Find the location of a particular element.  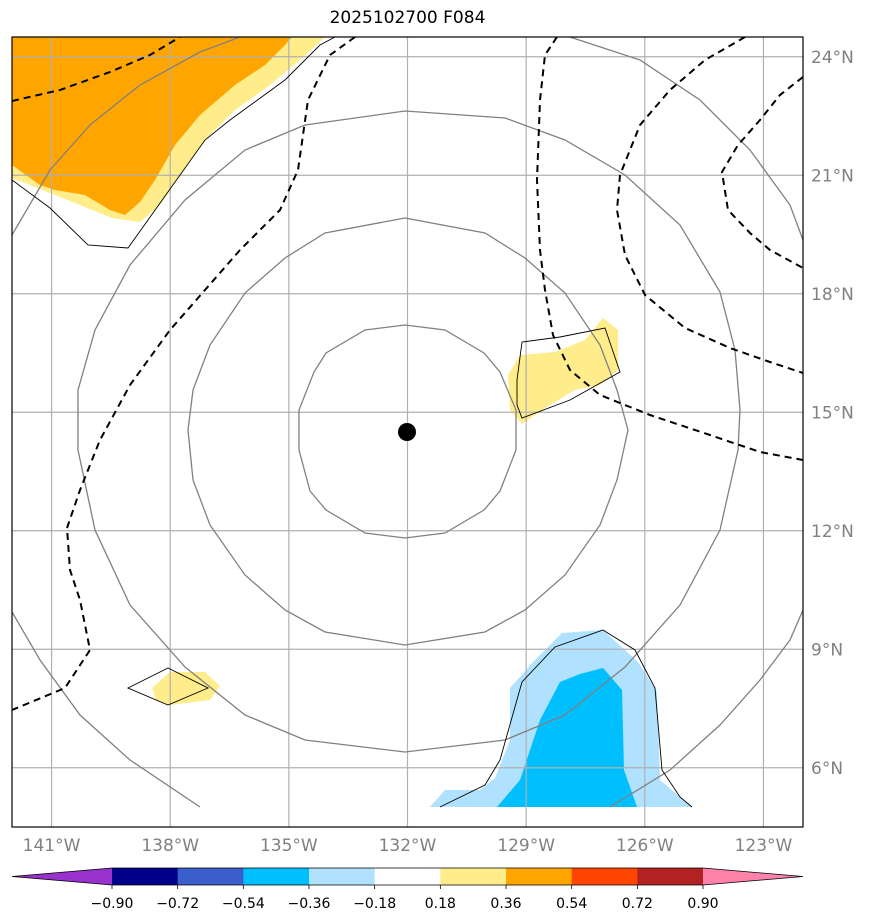

dashed-contour-central is located at coordinates (669, 249).